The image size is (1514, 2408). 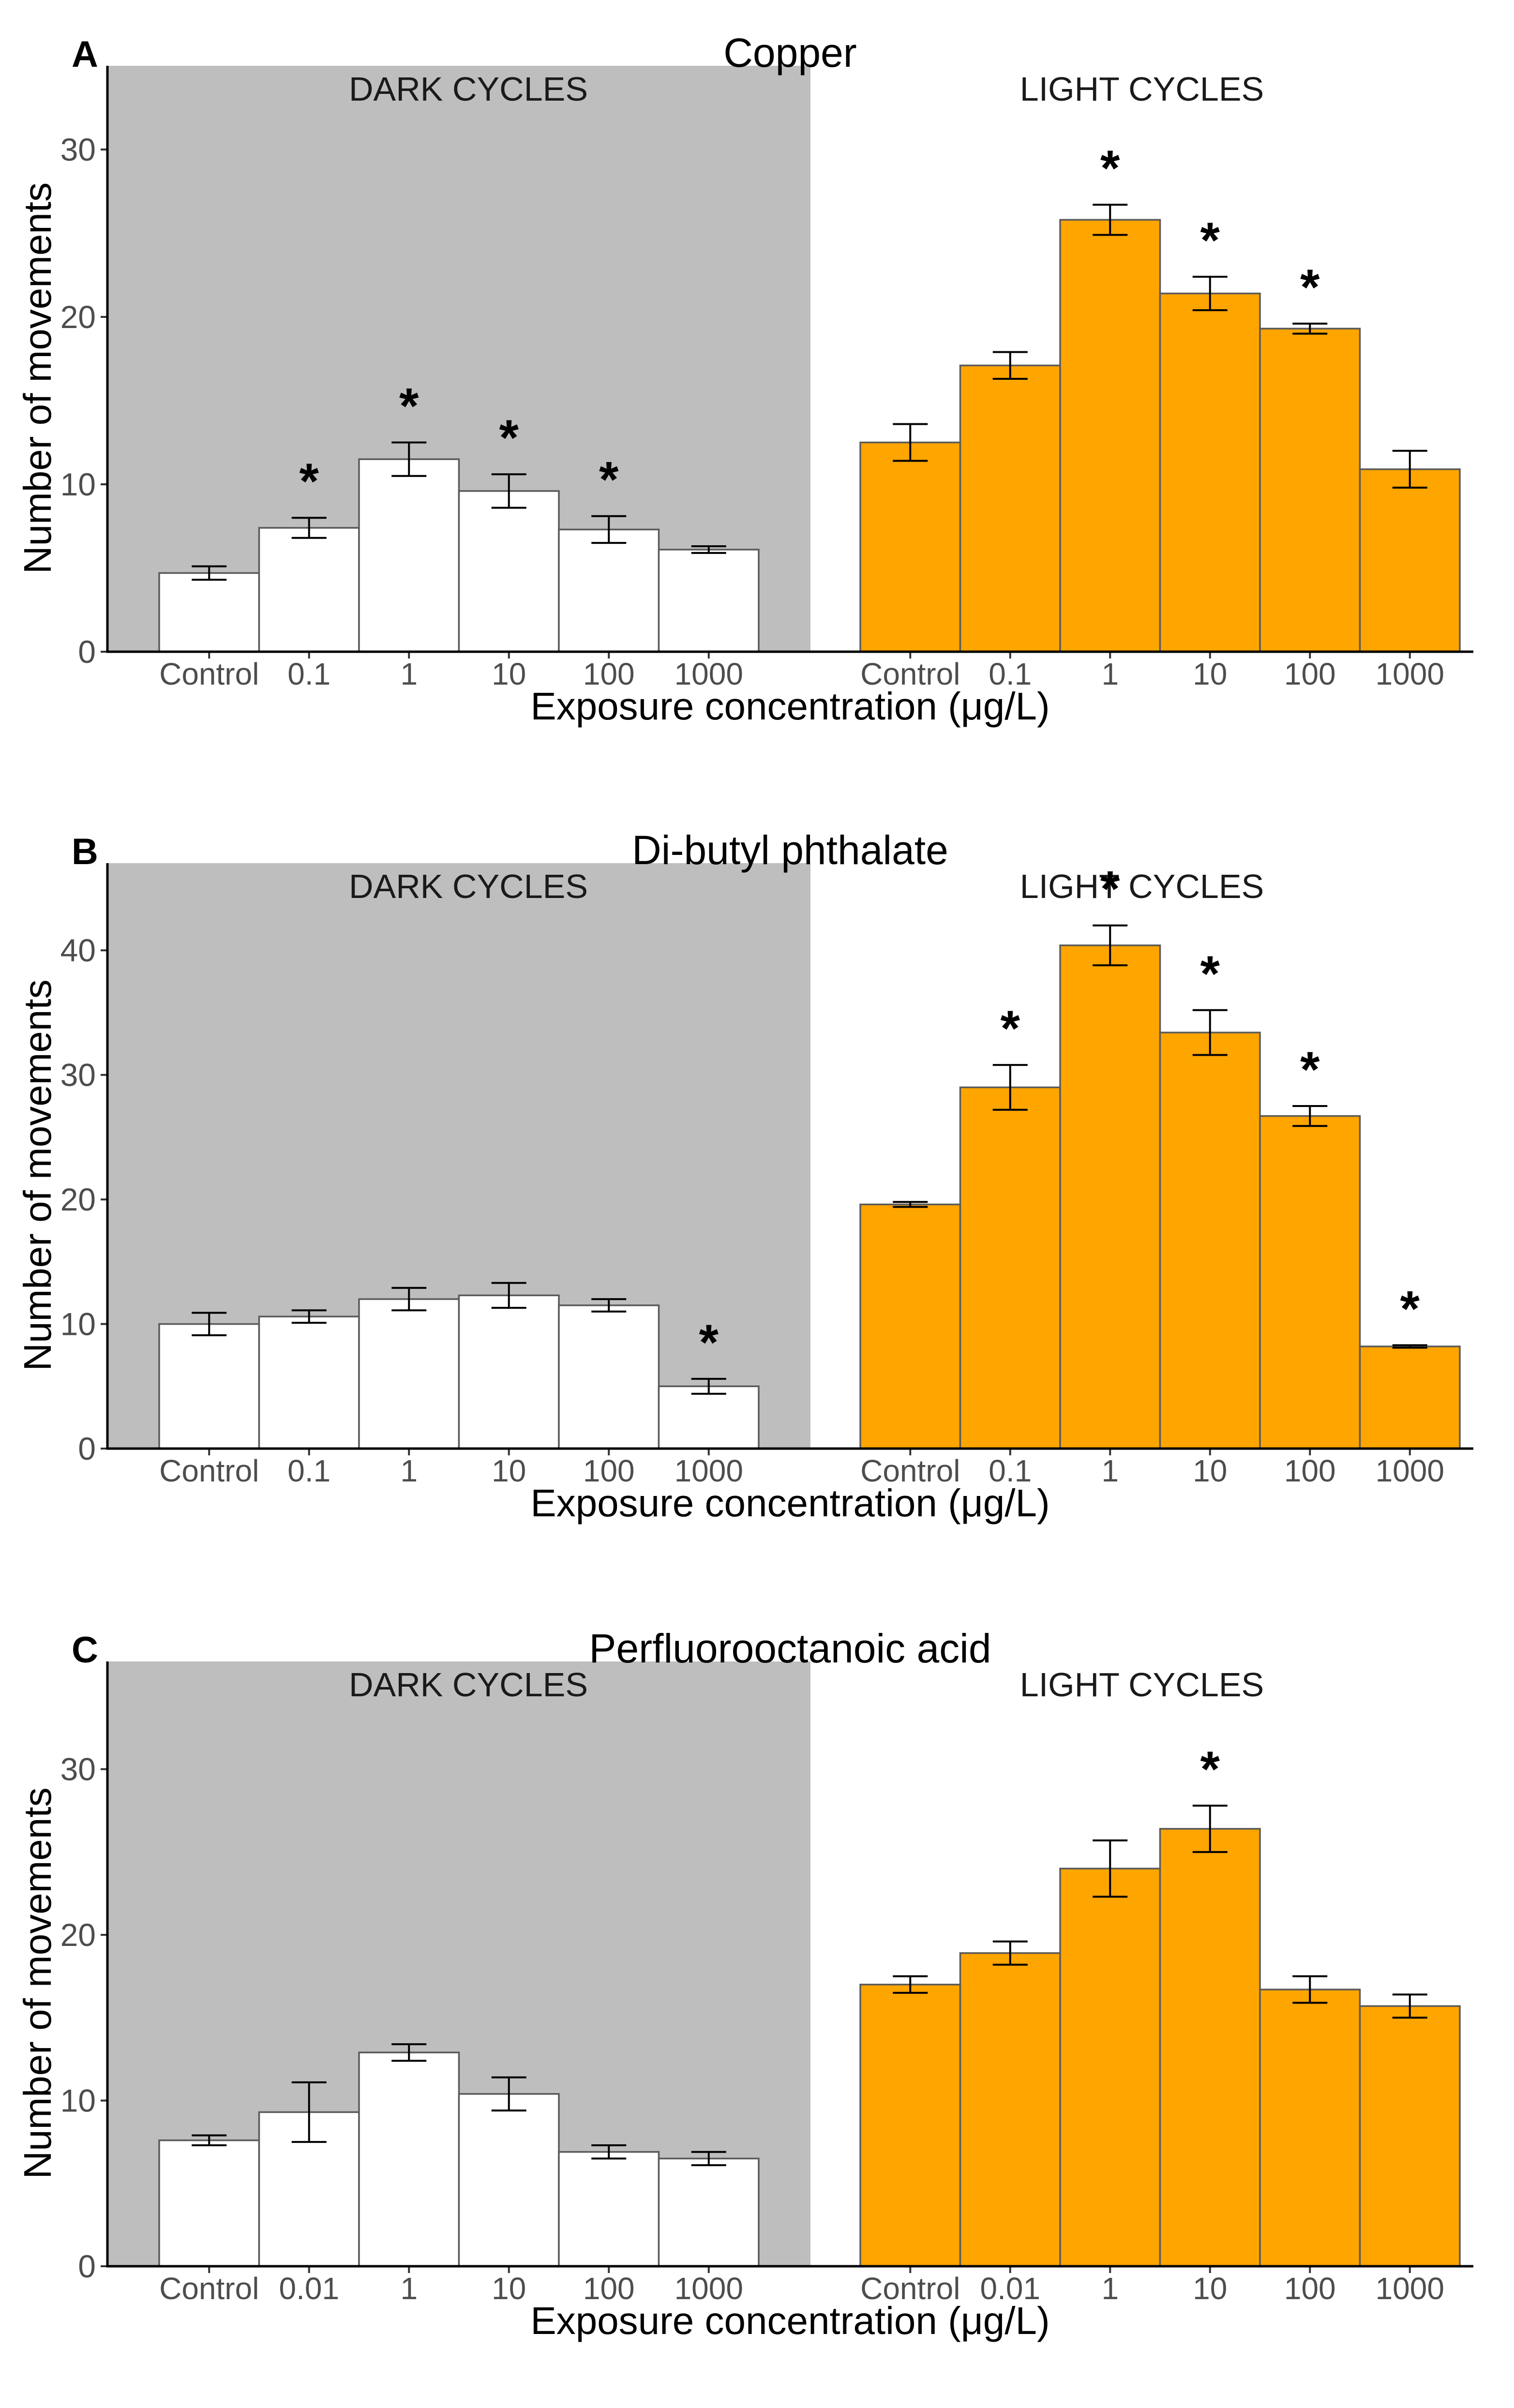 I want to click on x-axis-title: Exposure concentration (μg/L), so click(x=789, y=1503).